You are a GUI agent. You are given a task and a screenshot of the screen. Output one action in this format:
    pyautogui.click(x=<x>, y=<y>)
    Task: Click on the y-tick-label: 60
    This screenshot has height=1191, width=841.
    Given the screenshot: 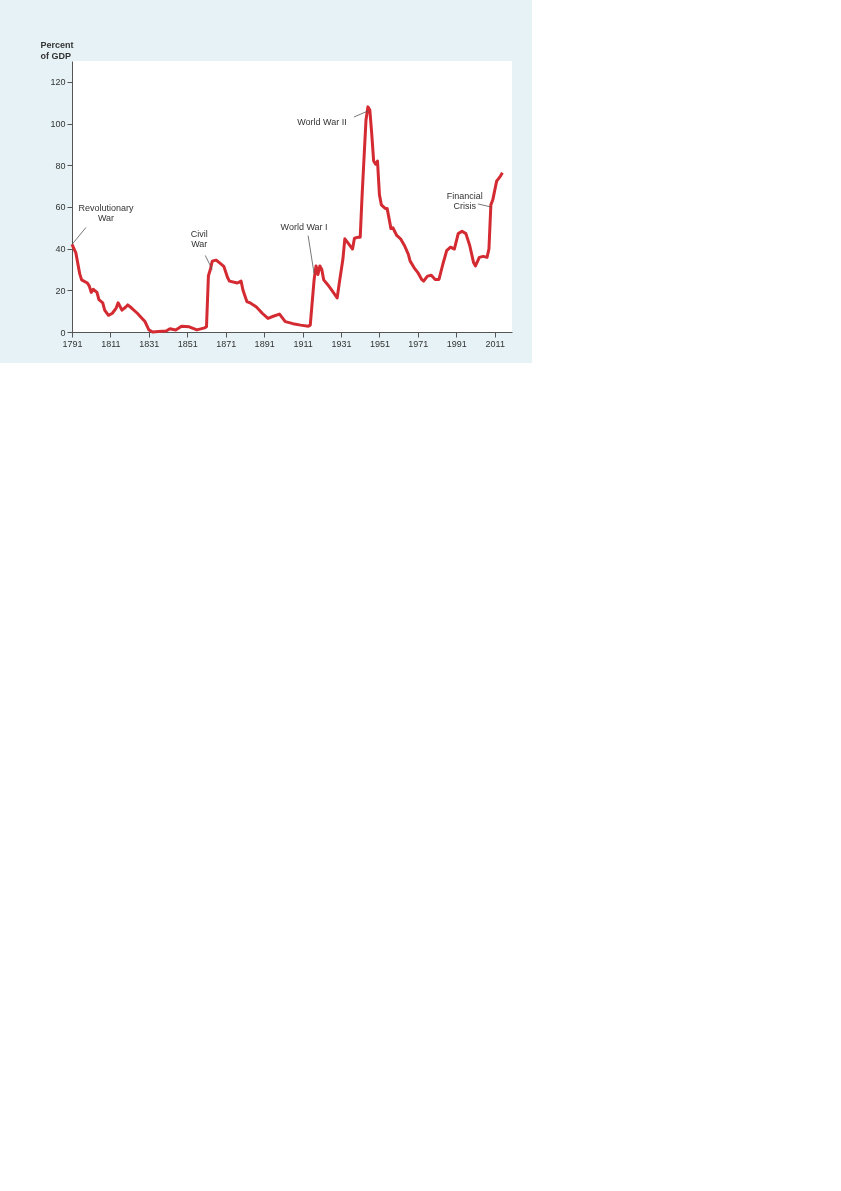 What is the action you would take?
    pyautogui.click(x=60, y=207)
    